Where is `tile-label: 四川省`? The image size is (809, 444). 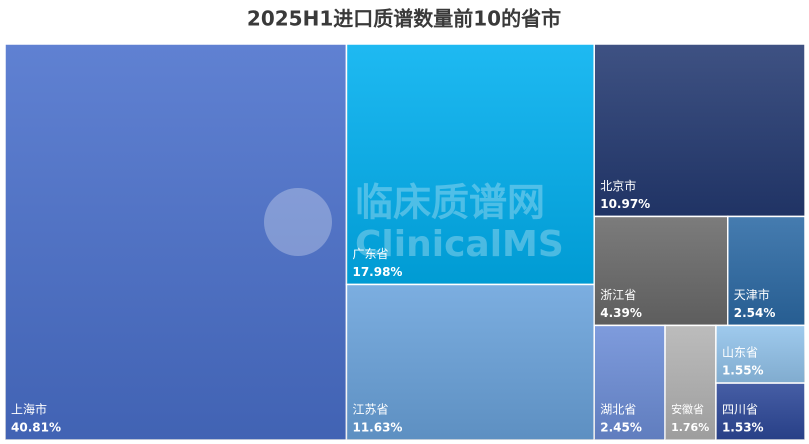
tile-label: 四川省 is located at coordinates (740, 410).